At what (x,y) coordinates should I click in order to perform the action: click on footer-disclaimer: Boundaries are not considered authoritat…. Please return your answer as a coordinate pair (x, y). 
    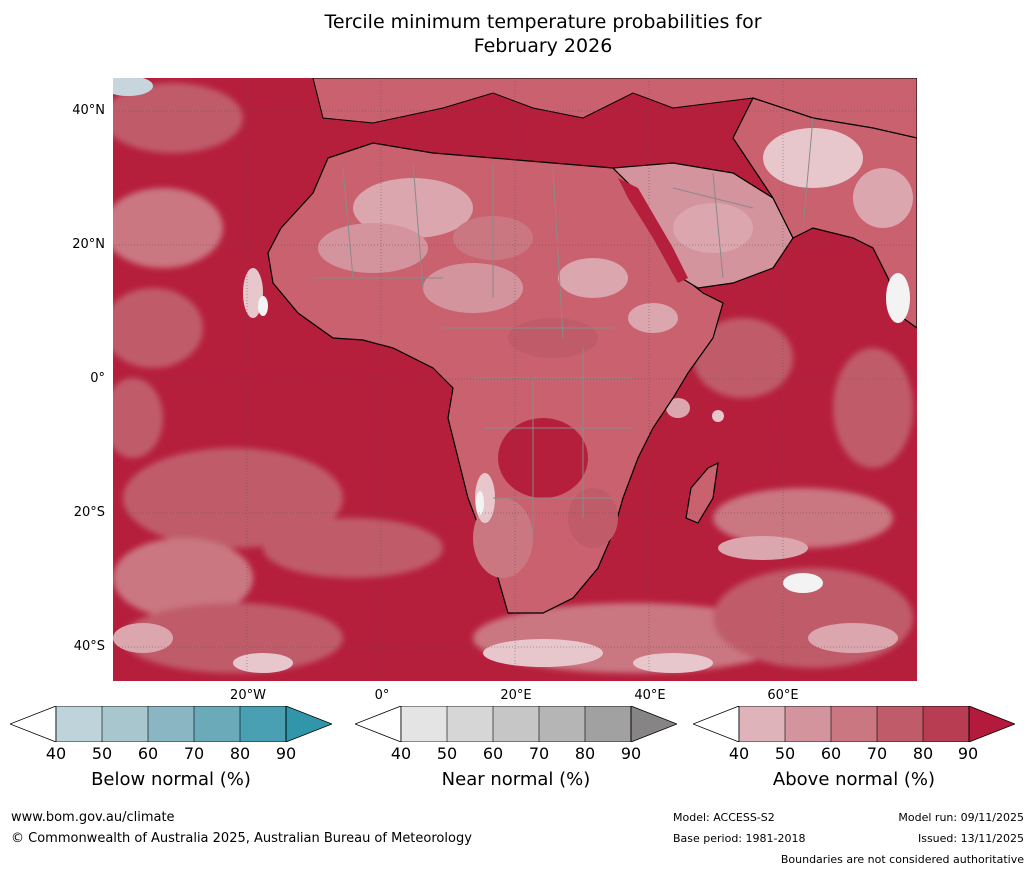
    Looking at the image, I should click on (902, 859).